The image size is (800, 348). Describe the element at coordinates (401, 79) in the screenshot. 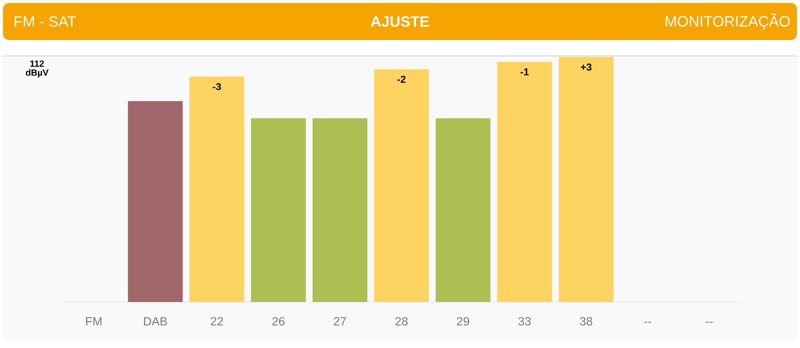

I see `annotation: -2` at that location.